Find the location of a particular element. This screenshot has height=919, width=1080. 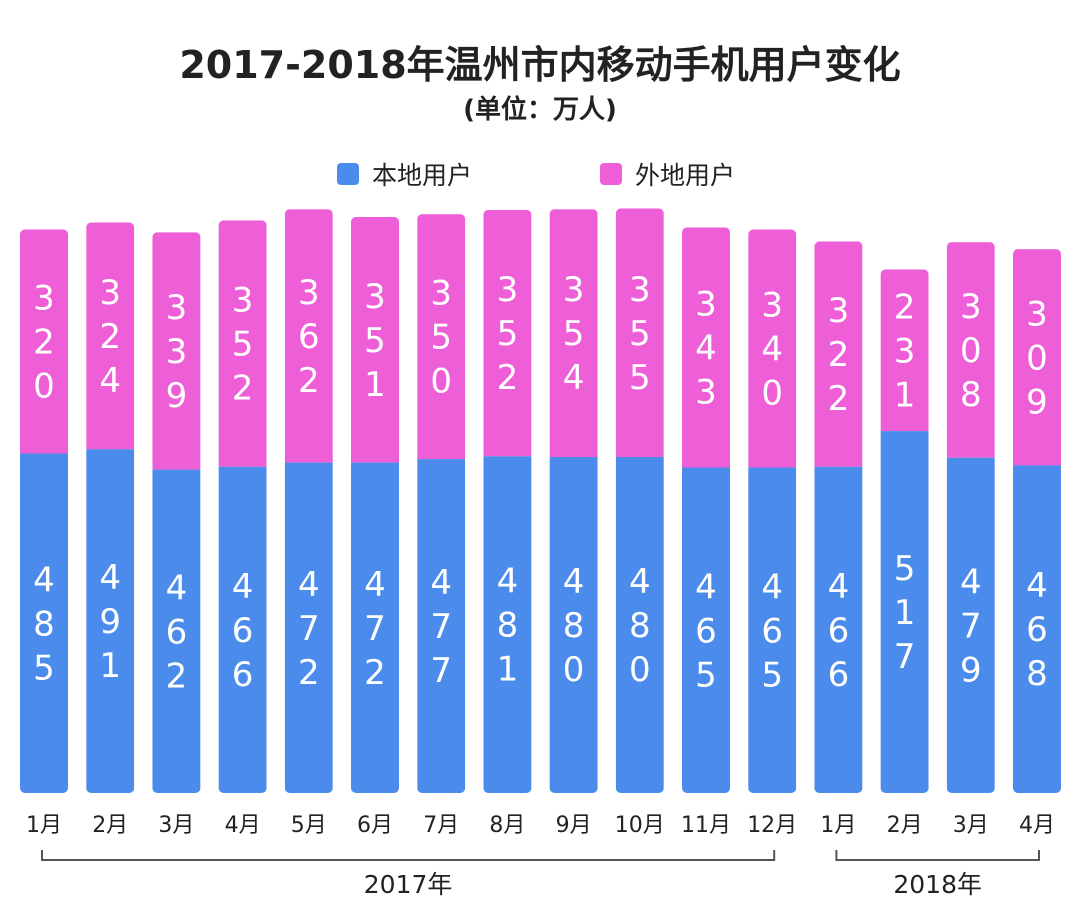

x-tick-label: 4月 is located at coordinates (243, 825).